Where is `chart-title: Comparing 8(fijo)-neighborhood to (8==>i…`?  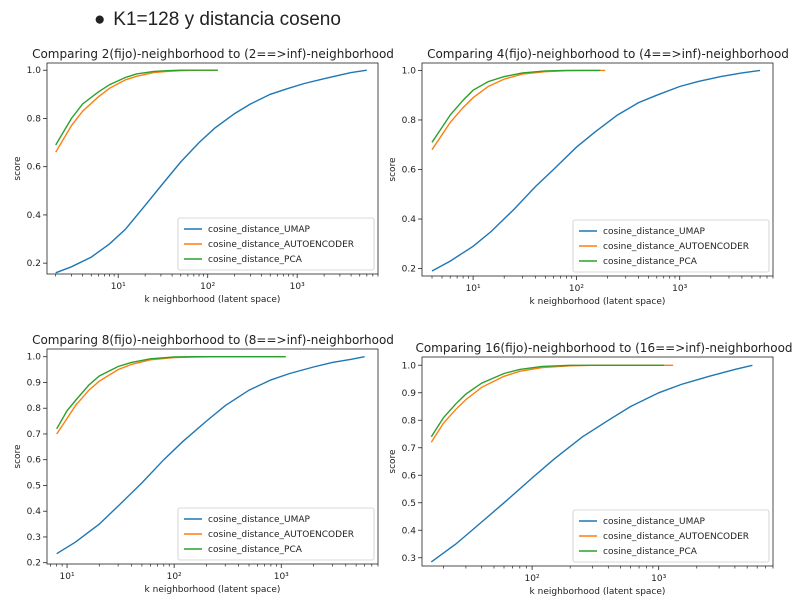
chart-title: Comparing 8(fijo)-neighborhood to (8==>i… is located at coordinates (213, 340).